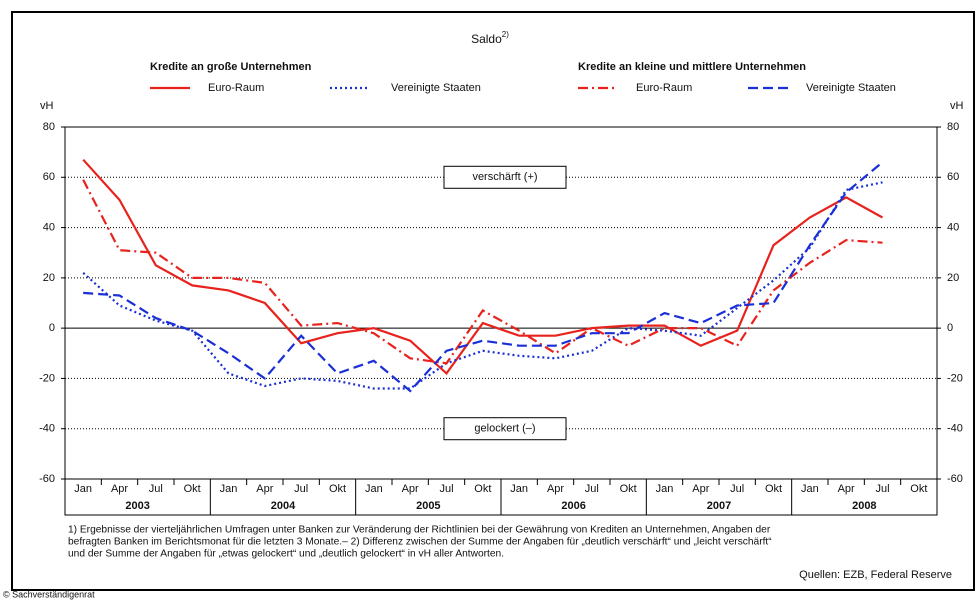 This screenshot has width=980, height=601. What do you see at coordinates (428, 506) in the screenshot?
I see `year-label: 2005` at bounding box center [428, 506].